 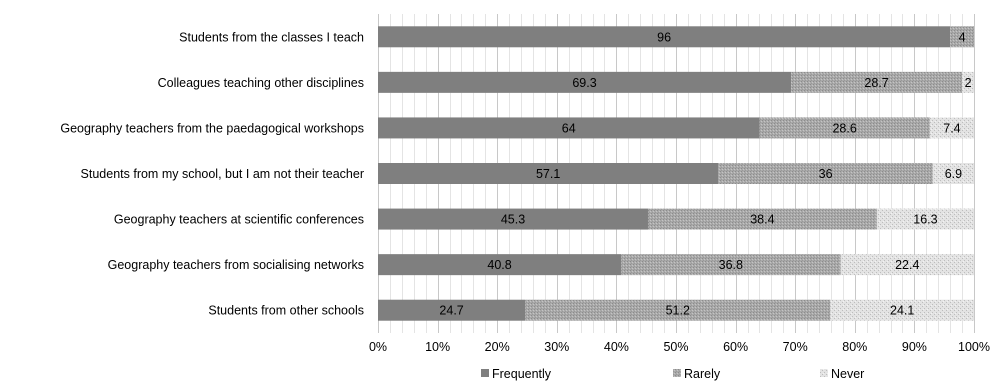 I want to click on bar-never-geography-teachers-from-the-paedagogical-workshops, so click(x=951, y=128).